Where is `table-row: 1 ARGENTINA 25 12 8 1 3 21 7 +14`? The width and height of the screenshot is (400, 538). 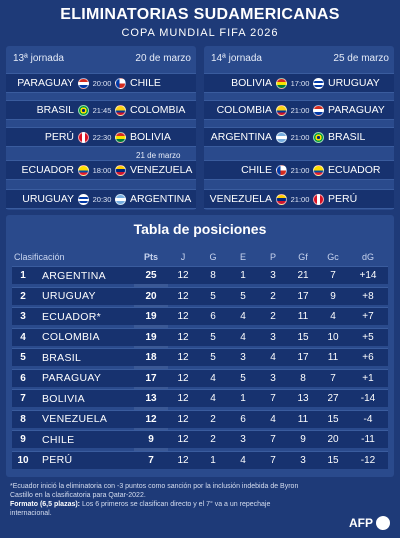
table-row: 1 ARGENTINA 25 12 8 1 3 21 7 +14 is located at coordinates (200, 275).